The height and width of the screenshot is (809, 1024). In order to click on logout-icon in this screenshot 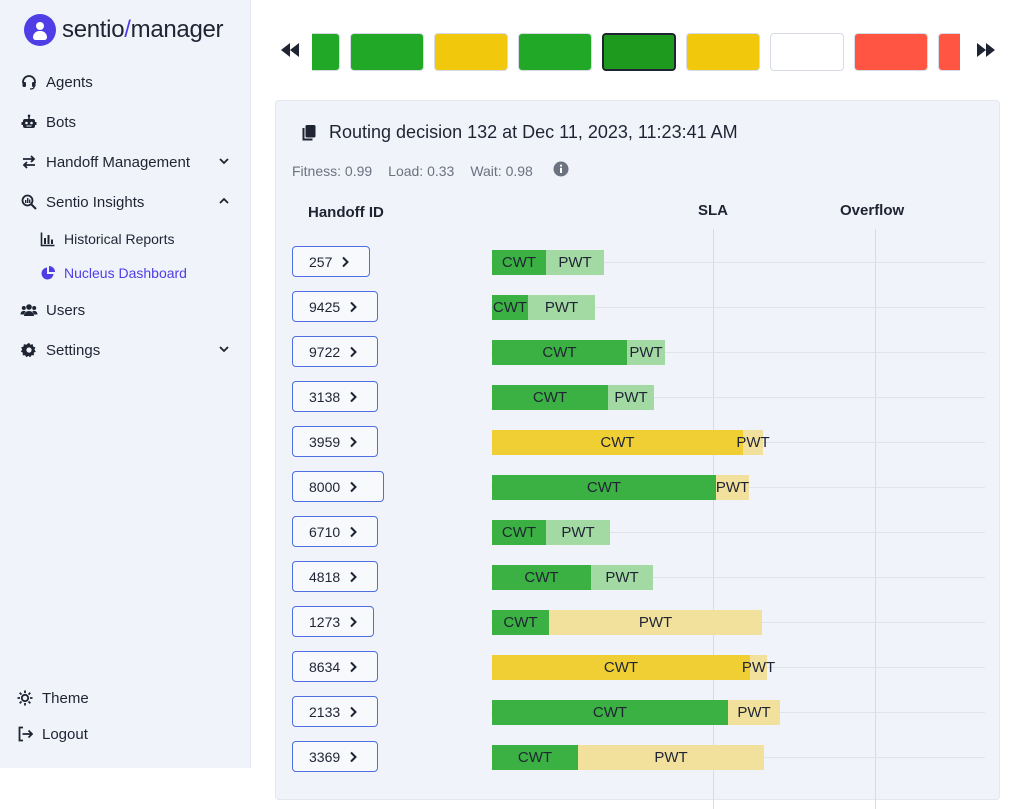, I will do `click(25, 734)`.